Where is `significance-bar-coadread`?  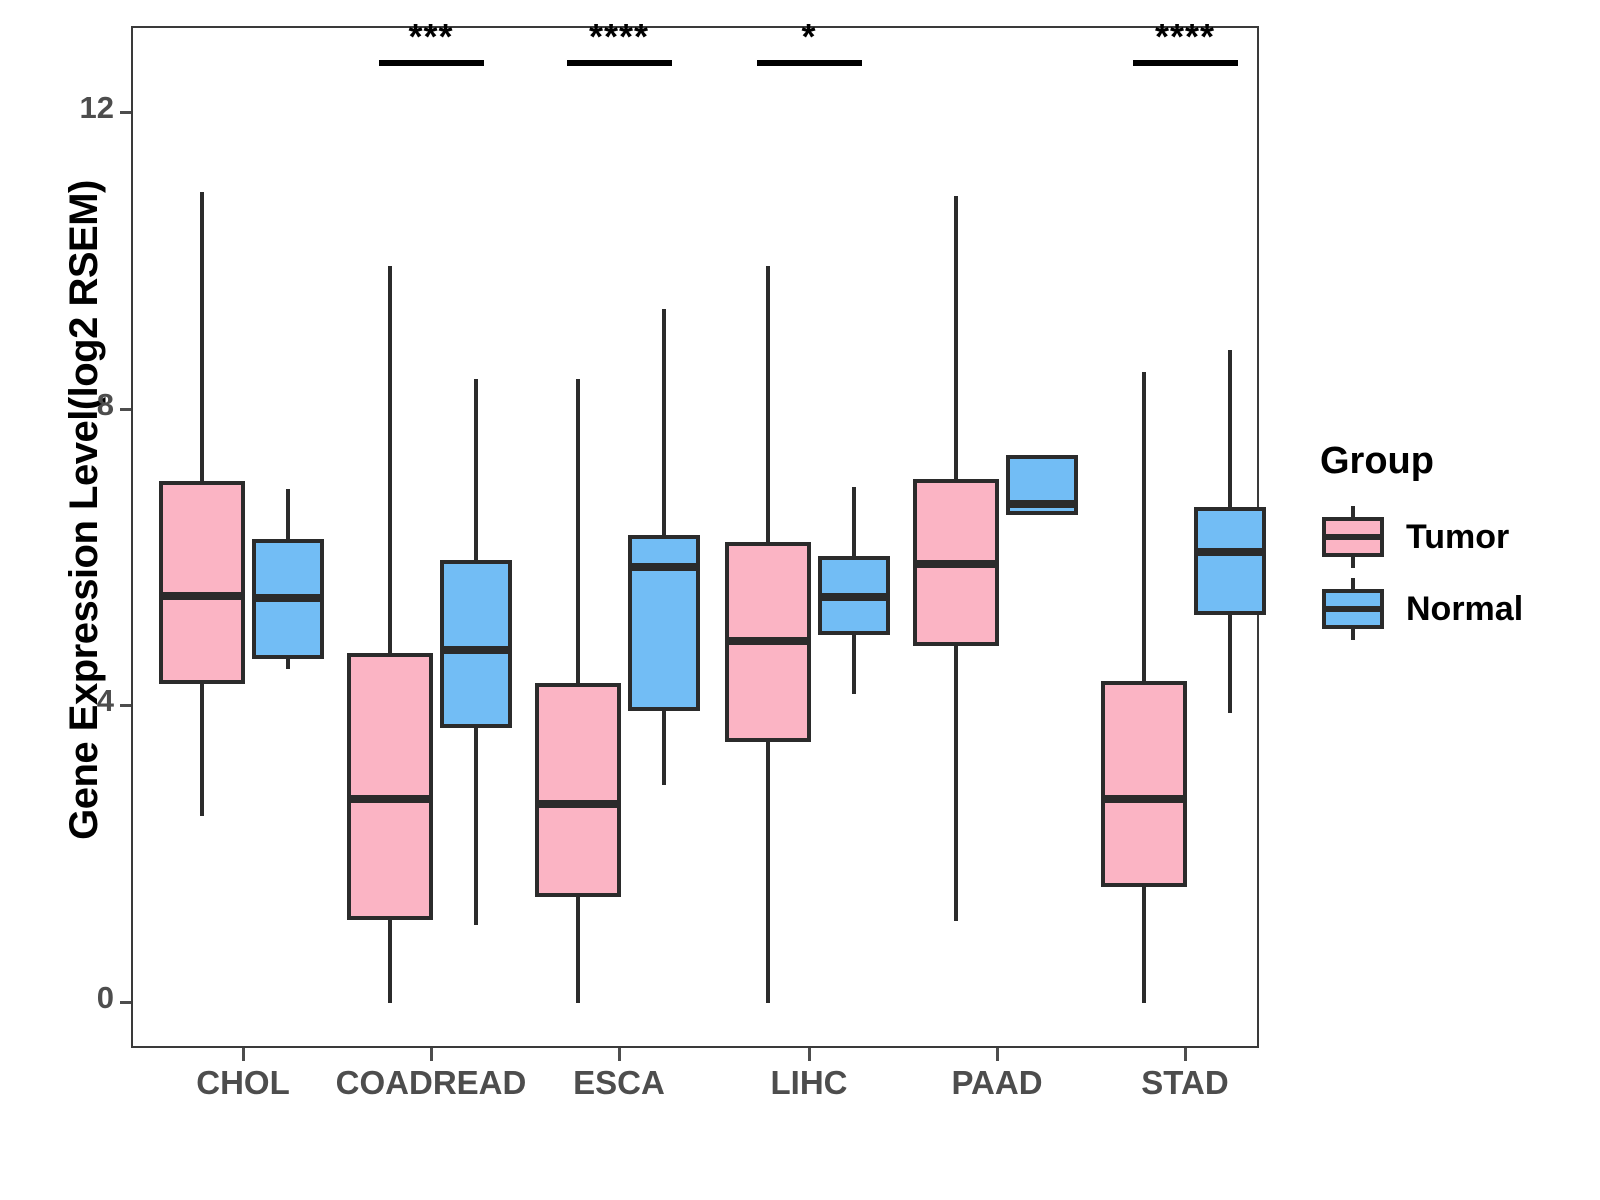
significance-bar-coadread is located at coordinates (431, 63).